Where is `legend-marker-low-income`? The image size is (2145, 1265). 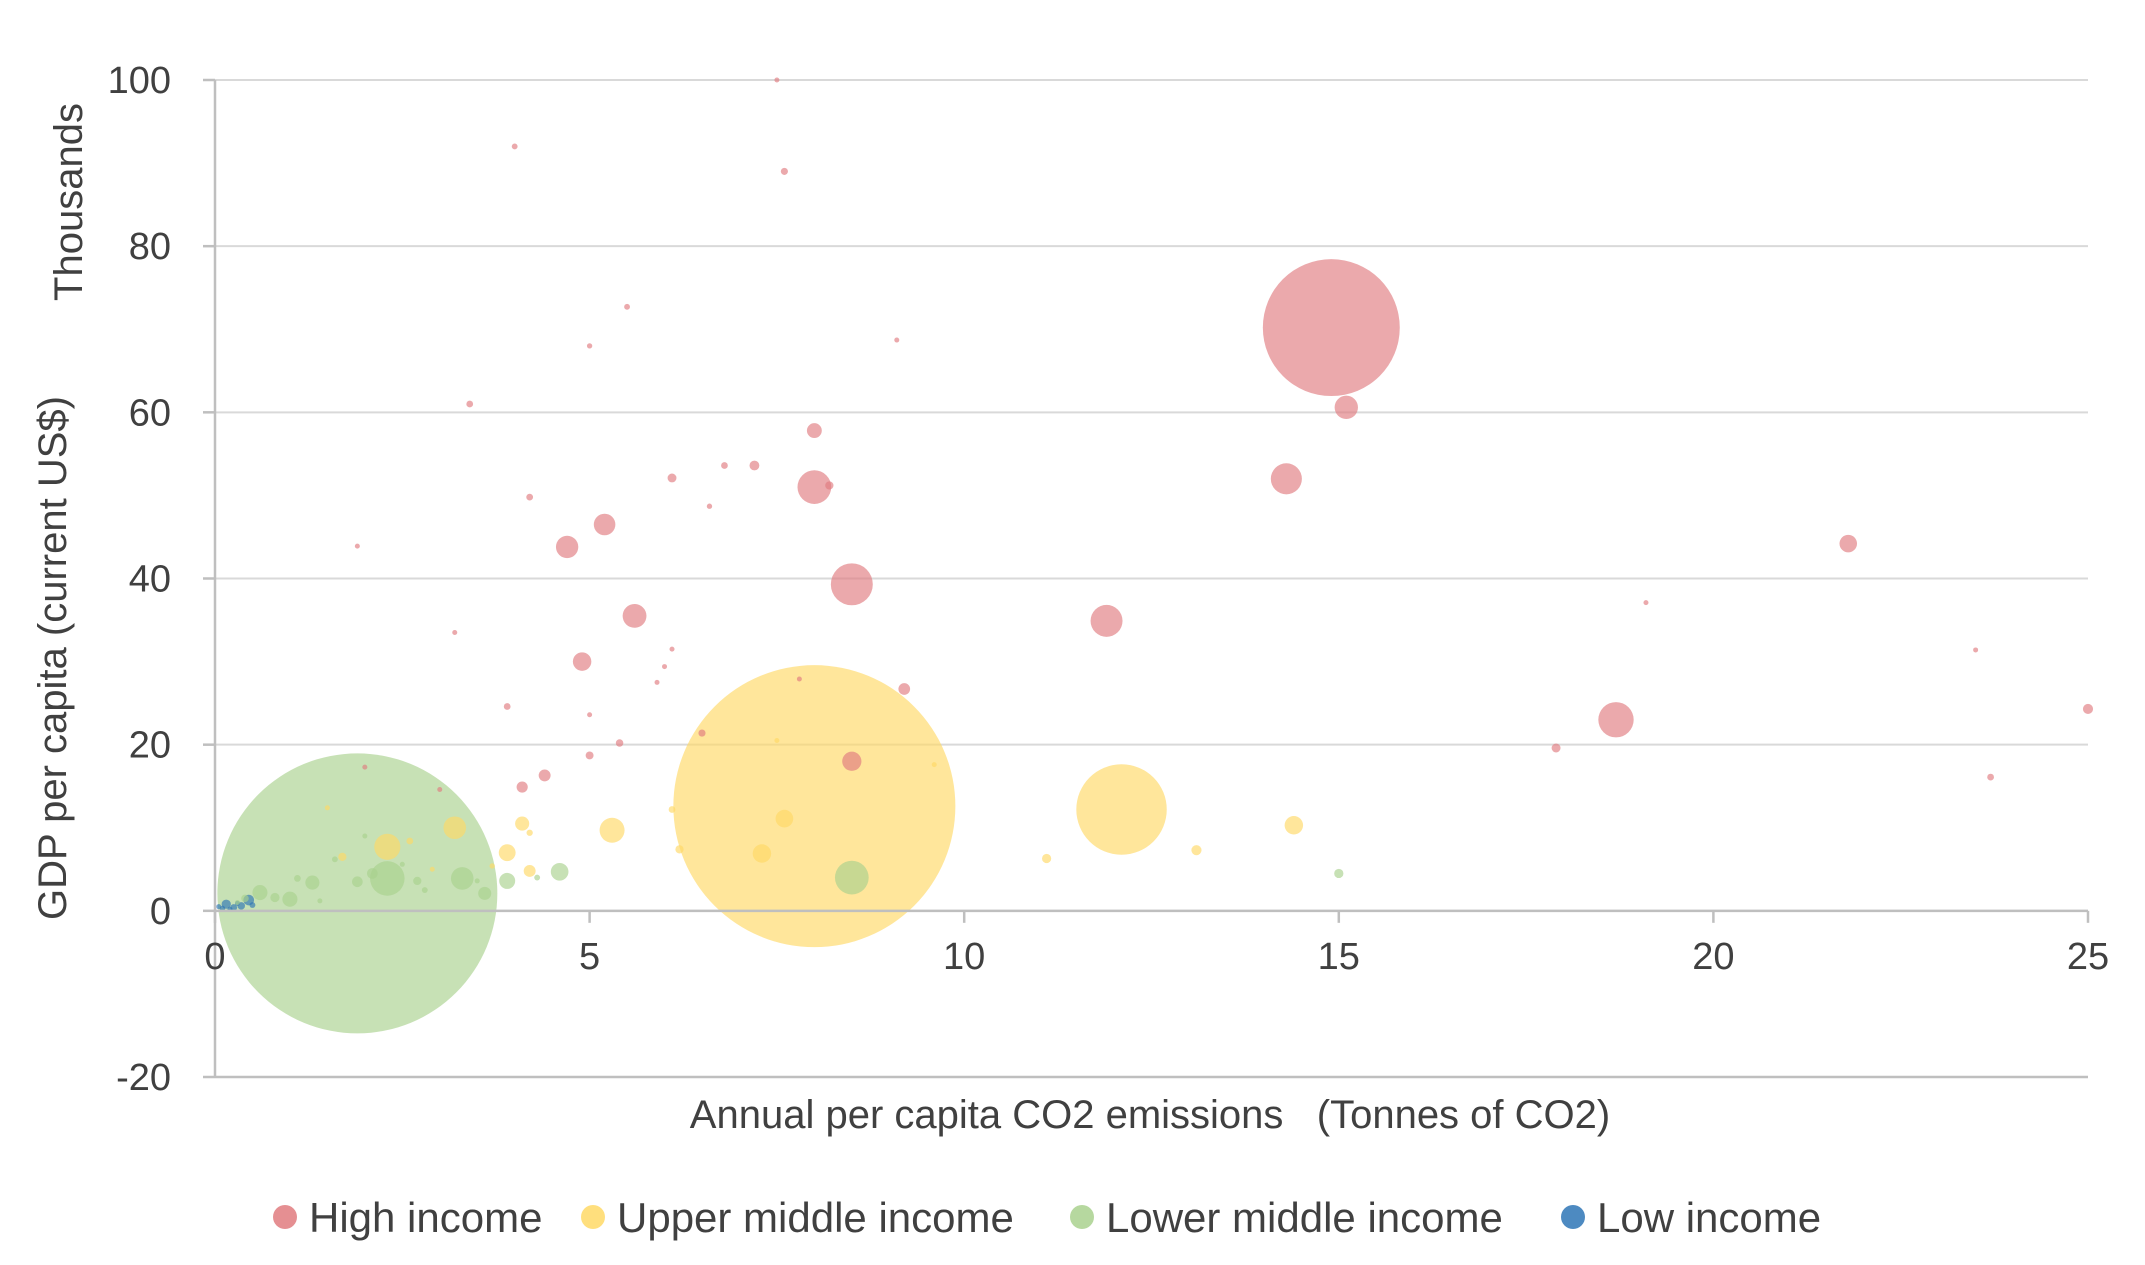 legend-marker-low-income is located at coordinates (1573, 1217).